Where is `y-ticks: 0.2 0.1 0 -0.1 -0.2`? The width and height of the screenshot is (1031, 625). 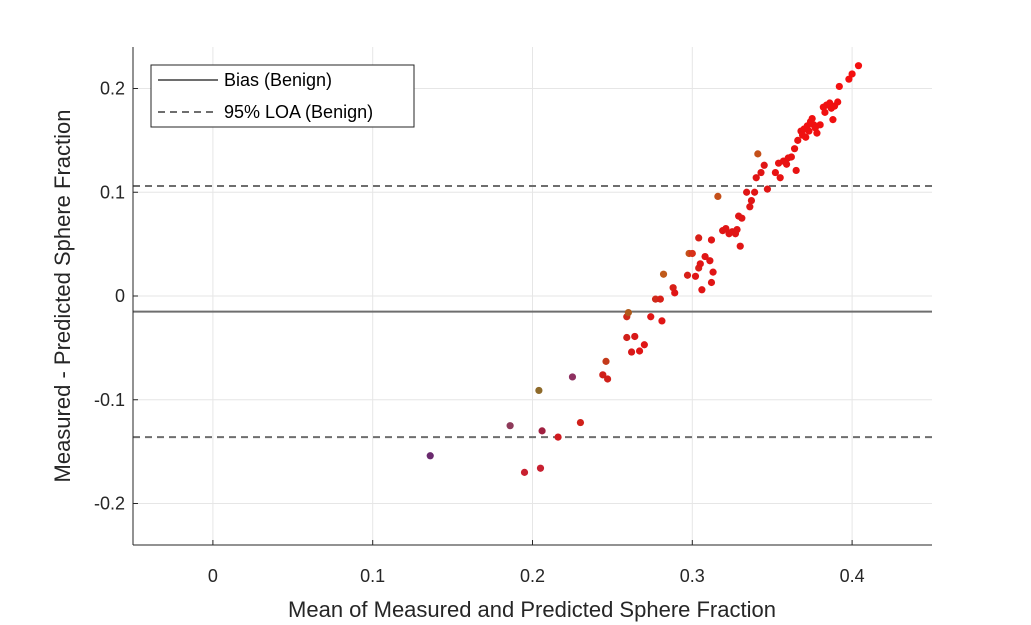 y-ticks: 0.2 0.1 0 -0.1 -0.2 is located at coordinates (116, 296).